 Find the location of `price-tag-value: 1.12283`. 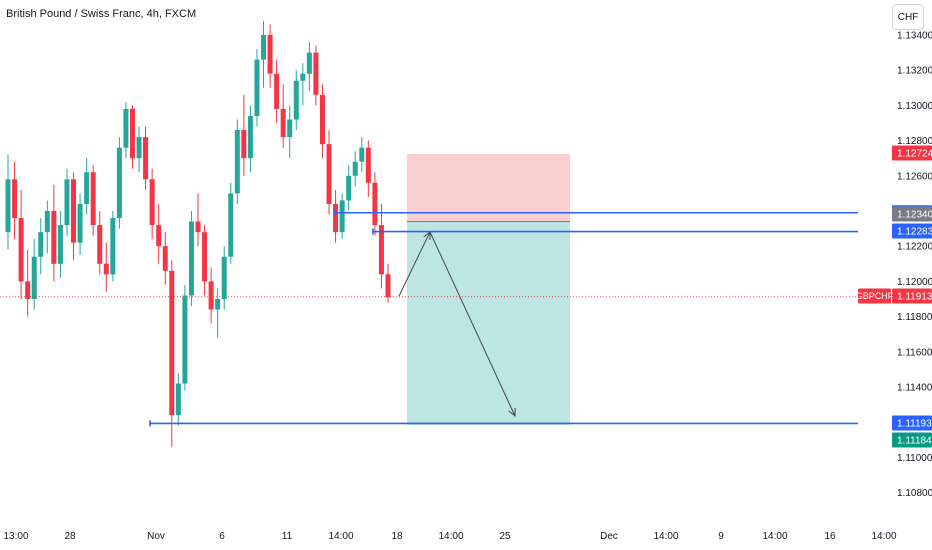

price-tag-value: 1.12283 is located at coordinates (914, 232).